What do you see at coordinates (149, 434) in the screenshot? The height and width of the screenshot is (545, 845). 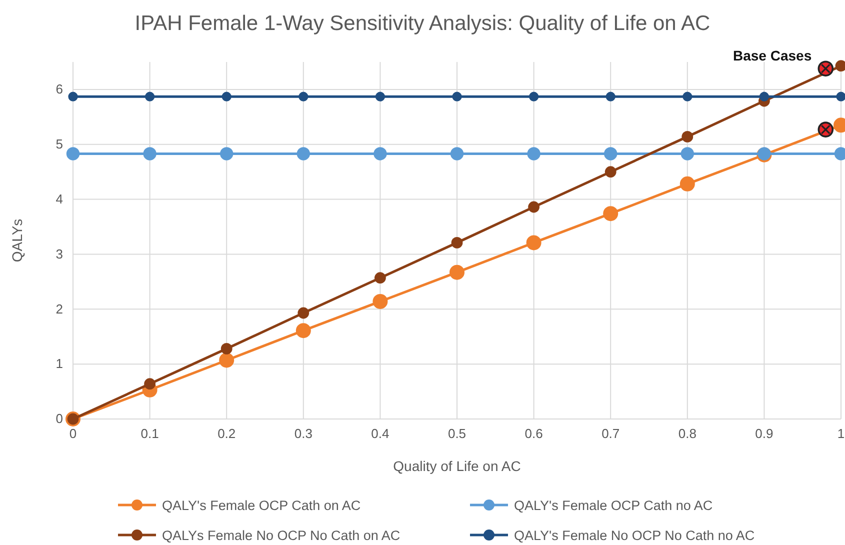 I see `x-tick-label: 0.1` at bounding box center [149, 434].